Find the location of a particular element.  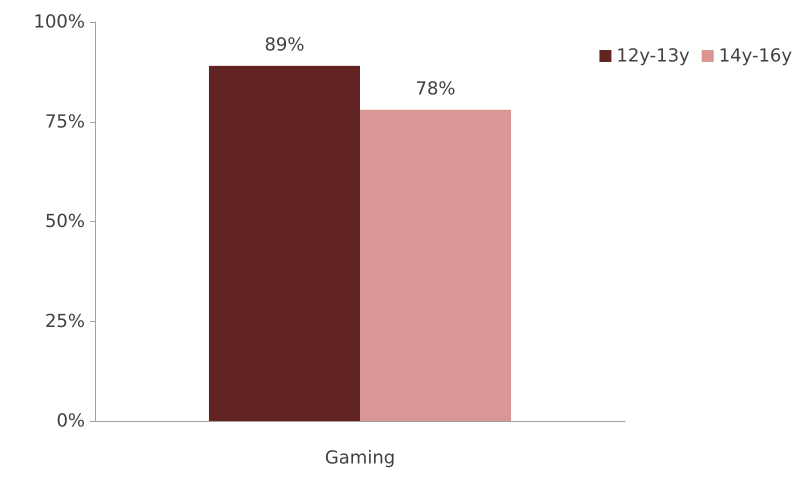

data-label: 89% is located at coordinates (284, 45).